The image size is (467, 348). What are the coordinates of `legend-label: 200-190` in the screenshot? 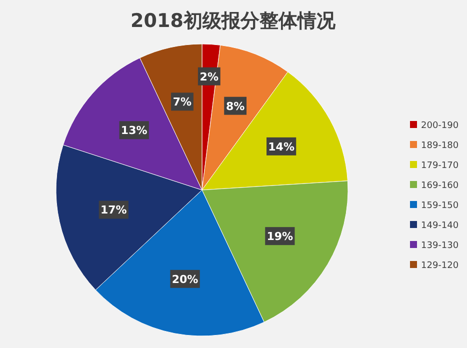 It's located at (440, 126).